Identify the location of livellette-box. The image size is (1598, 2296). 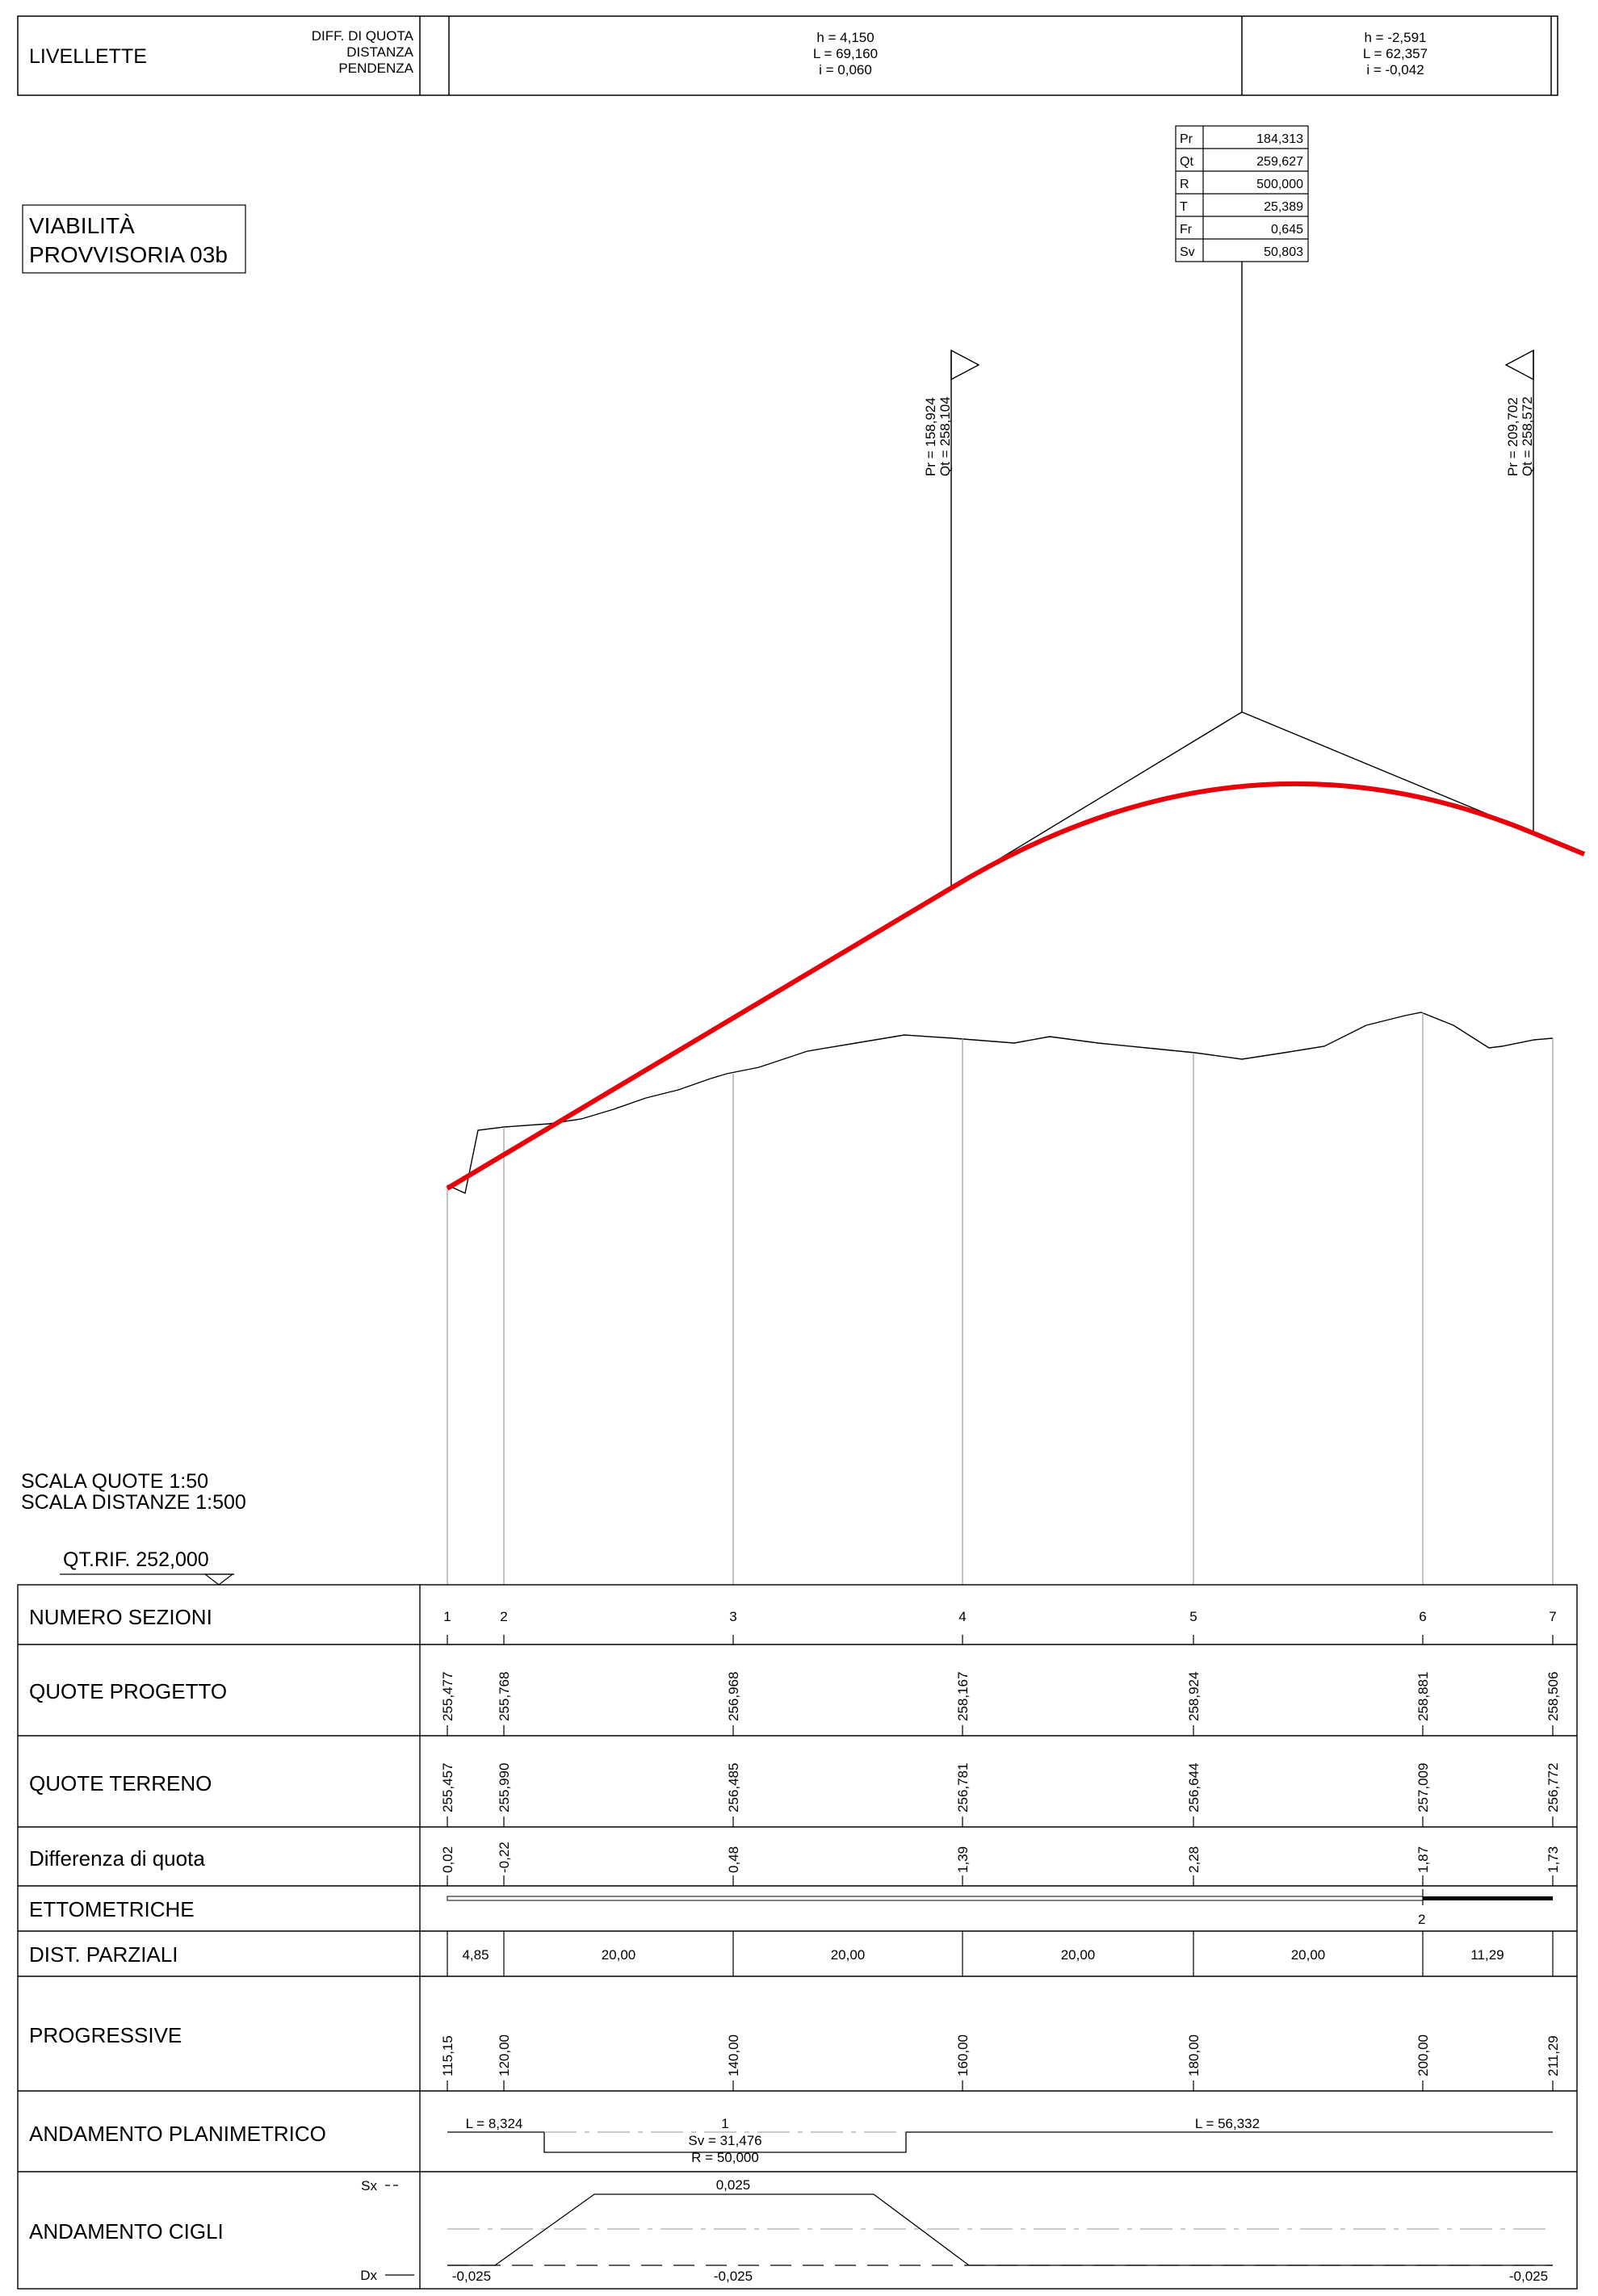
(788, 55).